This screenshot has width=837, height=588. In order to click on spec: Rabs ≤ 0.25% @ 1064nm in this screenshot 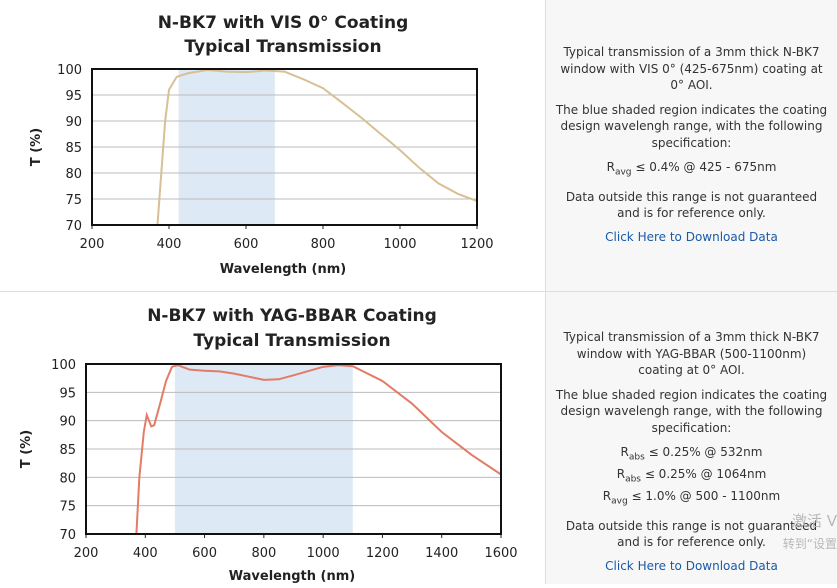, I will do `click(692, 477)`.